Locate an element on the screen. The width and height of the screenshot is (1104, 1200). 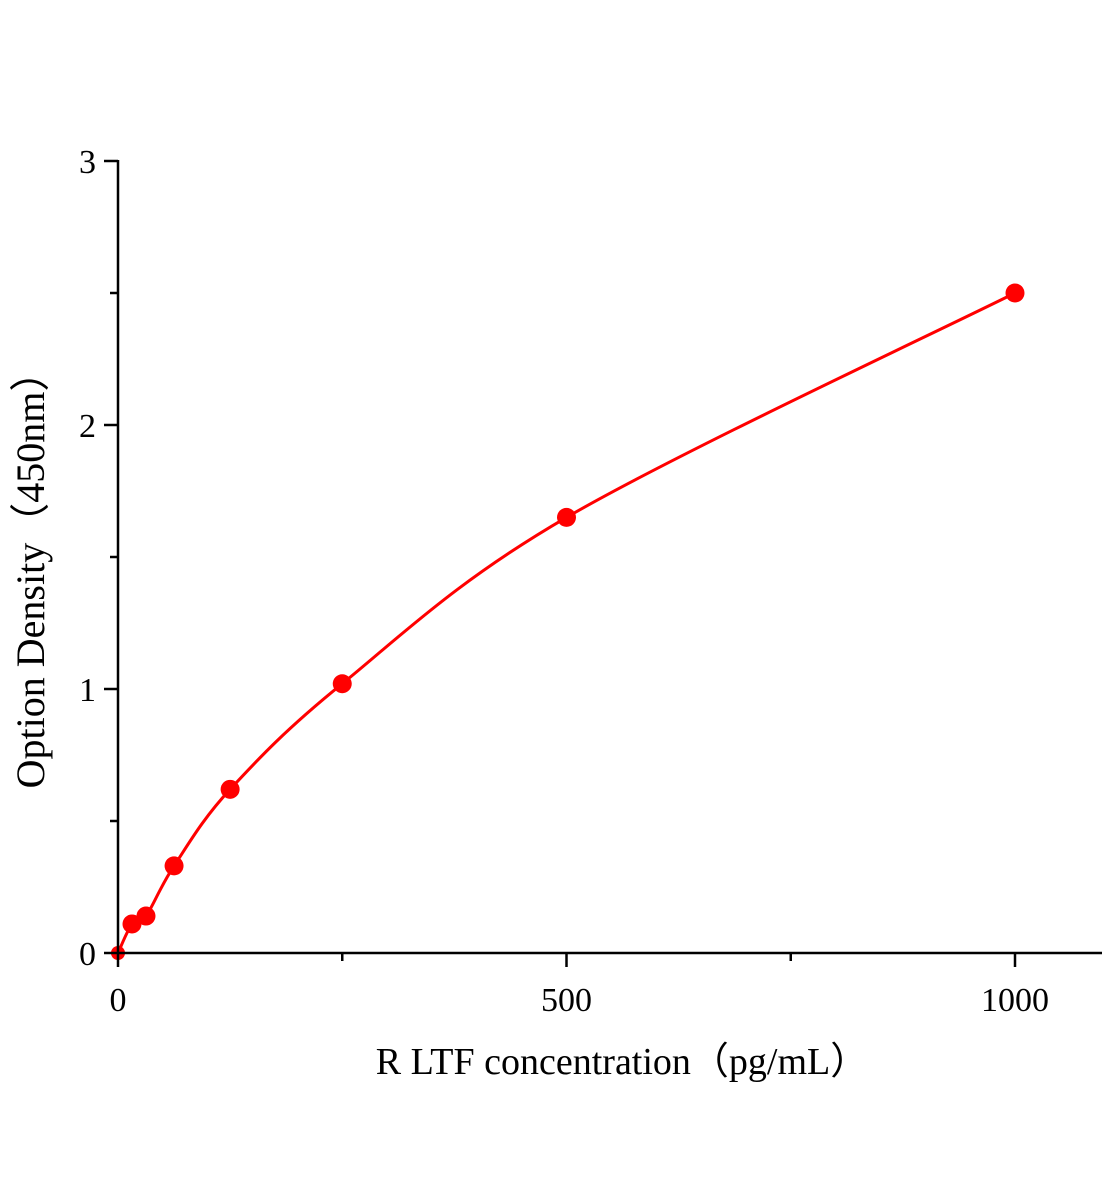
x-axis-title: R LTF concentration（pg/mL） is located at coordinates (622, 1062).